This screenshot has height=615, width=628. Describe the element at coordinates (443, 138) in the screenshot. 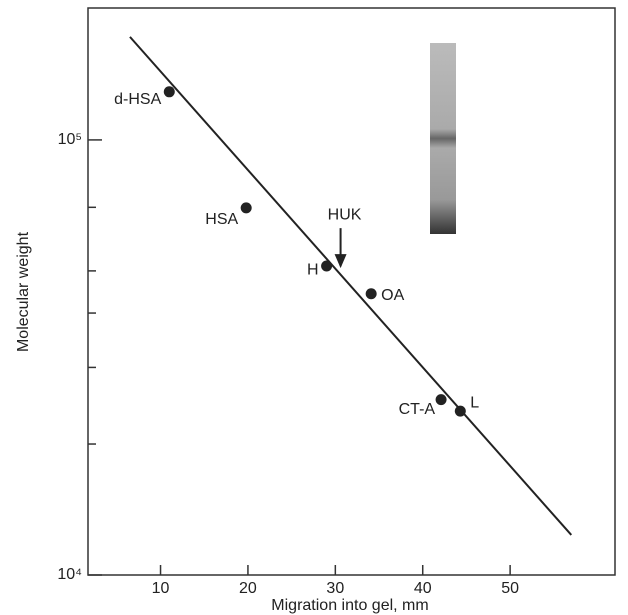

I see `gel-inset` at that location.